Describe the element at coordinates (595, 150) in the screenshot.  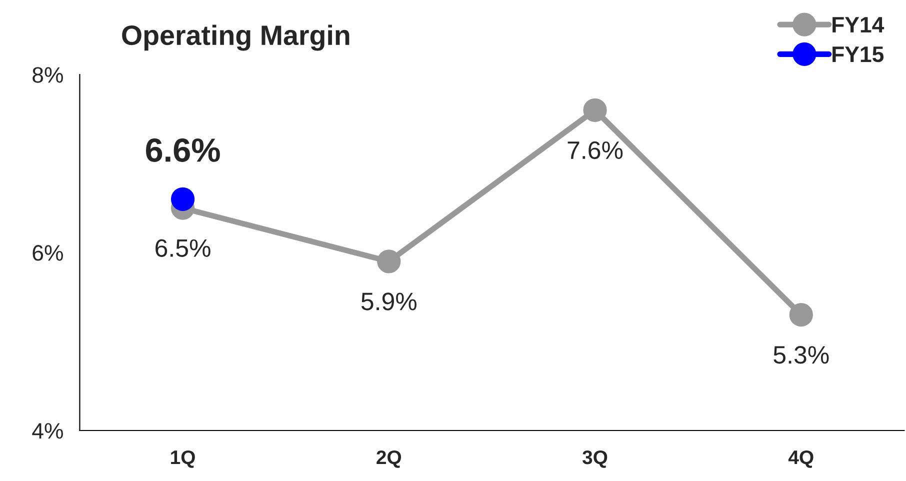
I see `data-label: 7.6%` at that location.